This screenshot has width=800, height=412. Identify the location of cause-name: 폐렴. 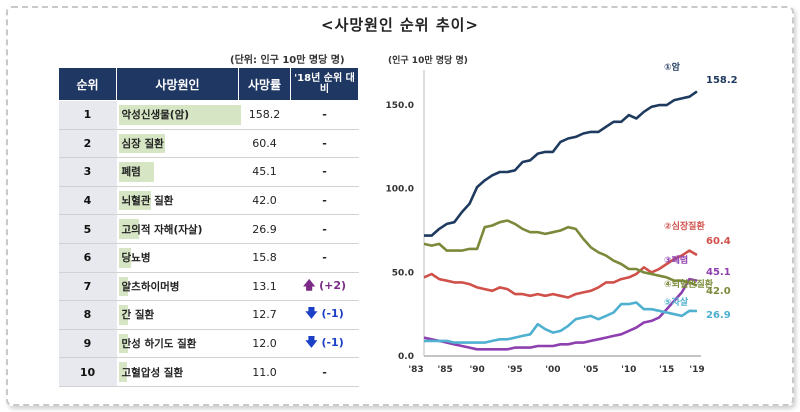
(131, 172).